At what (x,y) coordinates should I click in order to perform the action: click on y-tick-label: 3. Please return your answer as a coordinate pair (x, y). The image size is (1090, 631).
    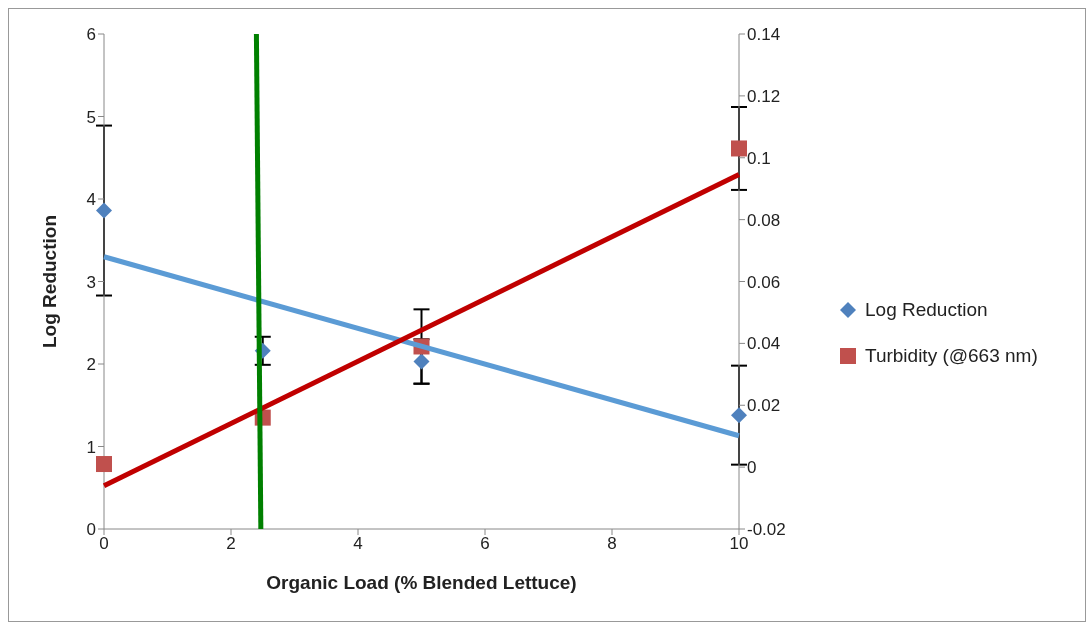
    Looking at the image, I should click on (91, 282).